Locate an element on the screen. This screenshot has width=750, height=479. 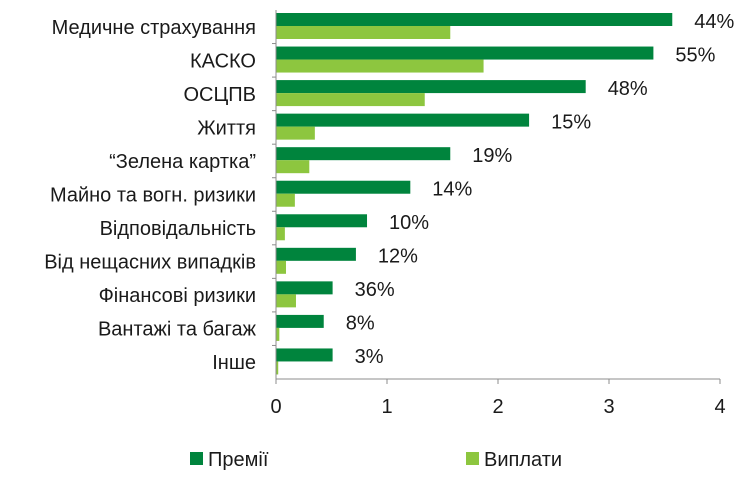
data-label: 15% is located at coordinates (571, 122).